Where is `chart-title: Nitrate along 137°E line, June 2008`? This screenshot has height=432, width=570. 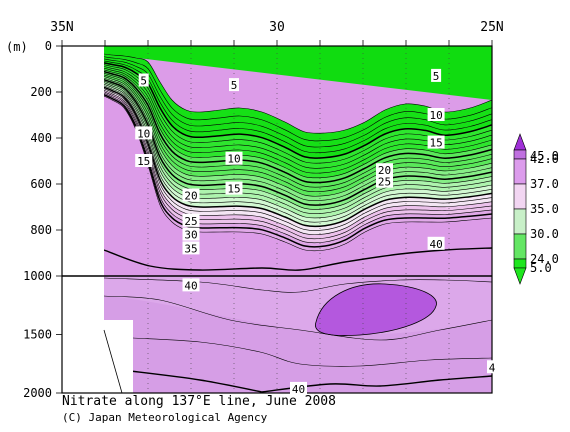 chart-title: Nitrate along 137°E line, June 2008 is located at coordinates (199, 401).